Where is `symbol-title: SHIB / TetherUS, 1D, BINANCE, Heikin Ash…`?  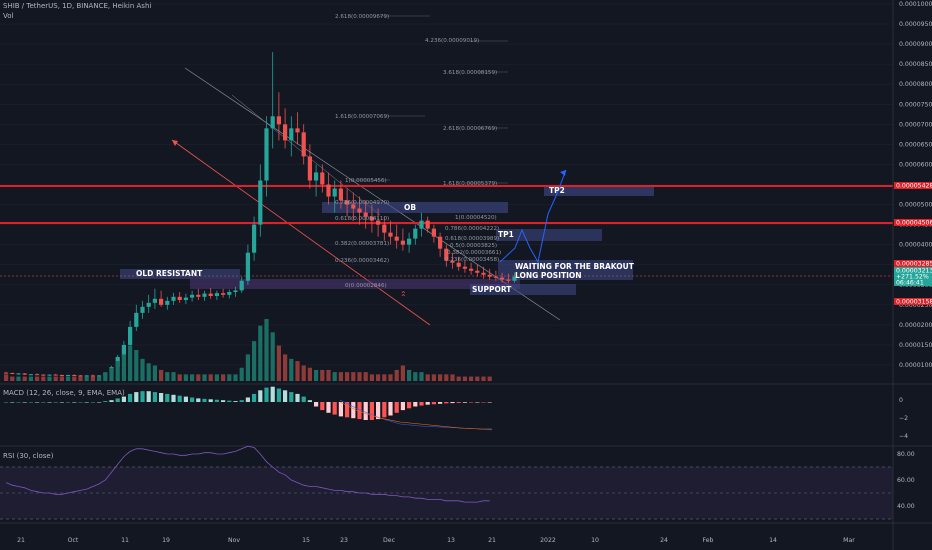 symbol-title: SHIB / TetherUS, 1D, BINANCE, Heikin Ash… is located at coordinates (77, 6).